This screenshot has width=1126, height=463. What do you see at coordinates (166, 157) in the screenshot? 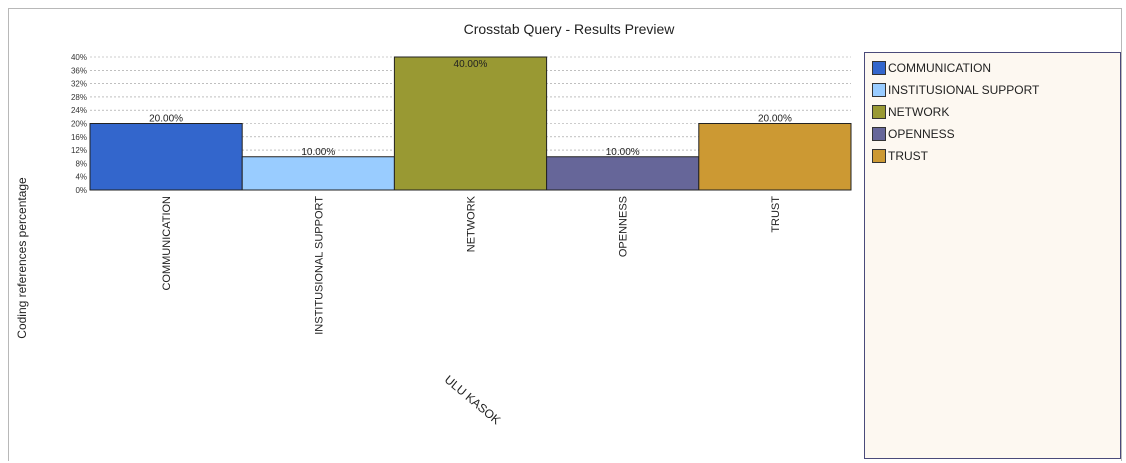
I see `bar-communication` at bounding box center [166, 157].